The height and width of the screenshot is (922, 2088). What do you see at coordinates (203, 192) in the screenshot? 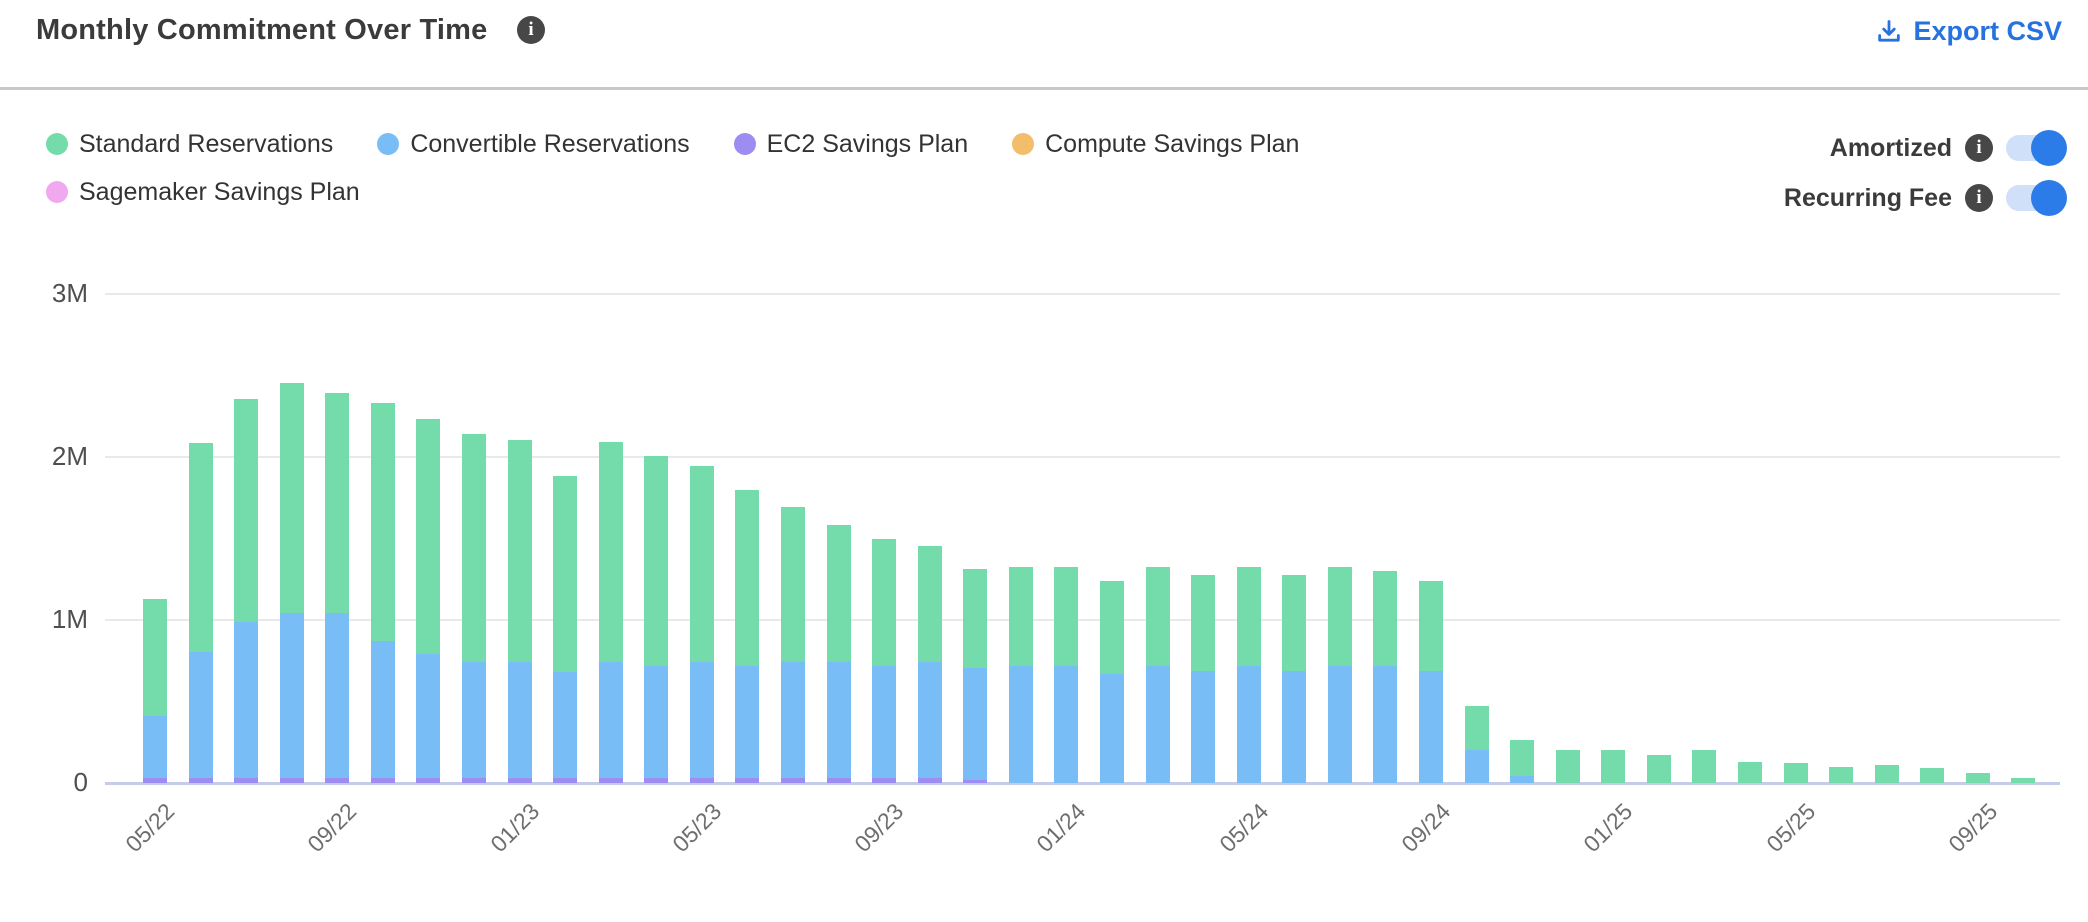
I see `legend-item-sagemaker-savings-plan: Sagemaker Savings Plan` at bounding box center [203, 192].